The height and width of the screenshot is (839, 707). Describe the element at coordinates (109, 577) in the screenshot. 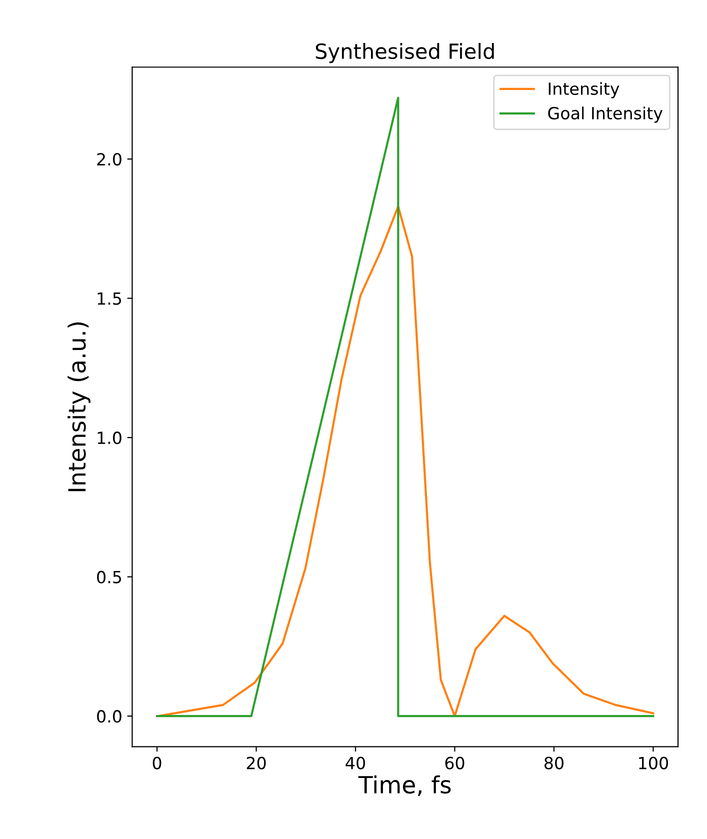

I see `y-tick-label: 0.5` at that location.